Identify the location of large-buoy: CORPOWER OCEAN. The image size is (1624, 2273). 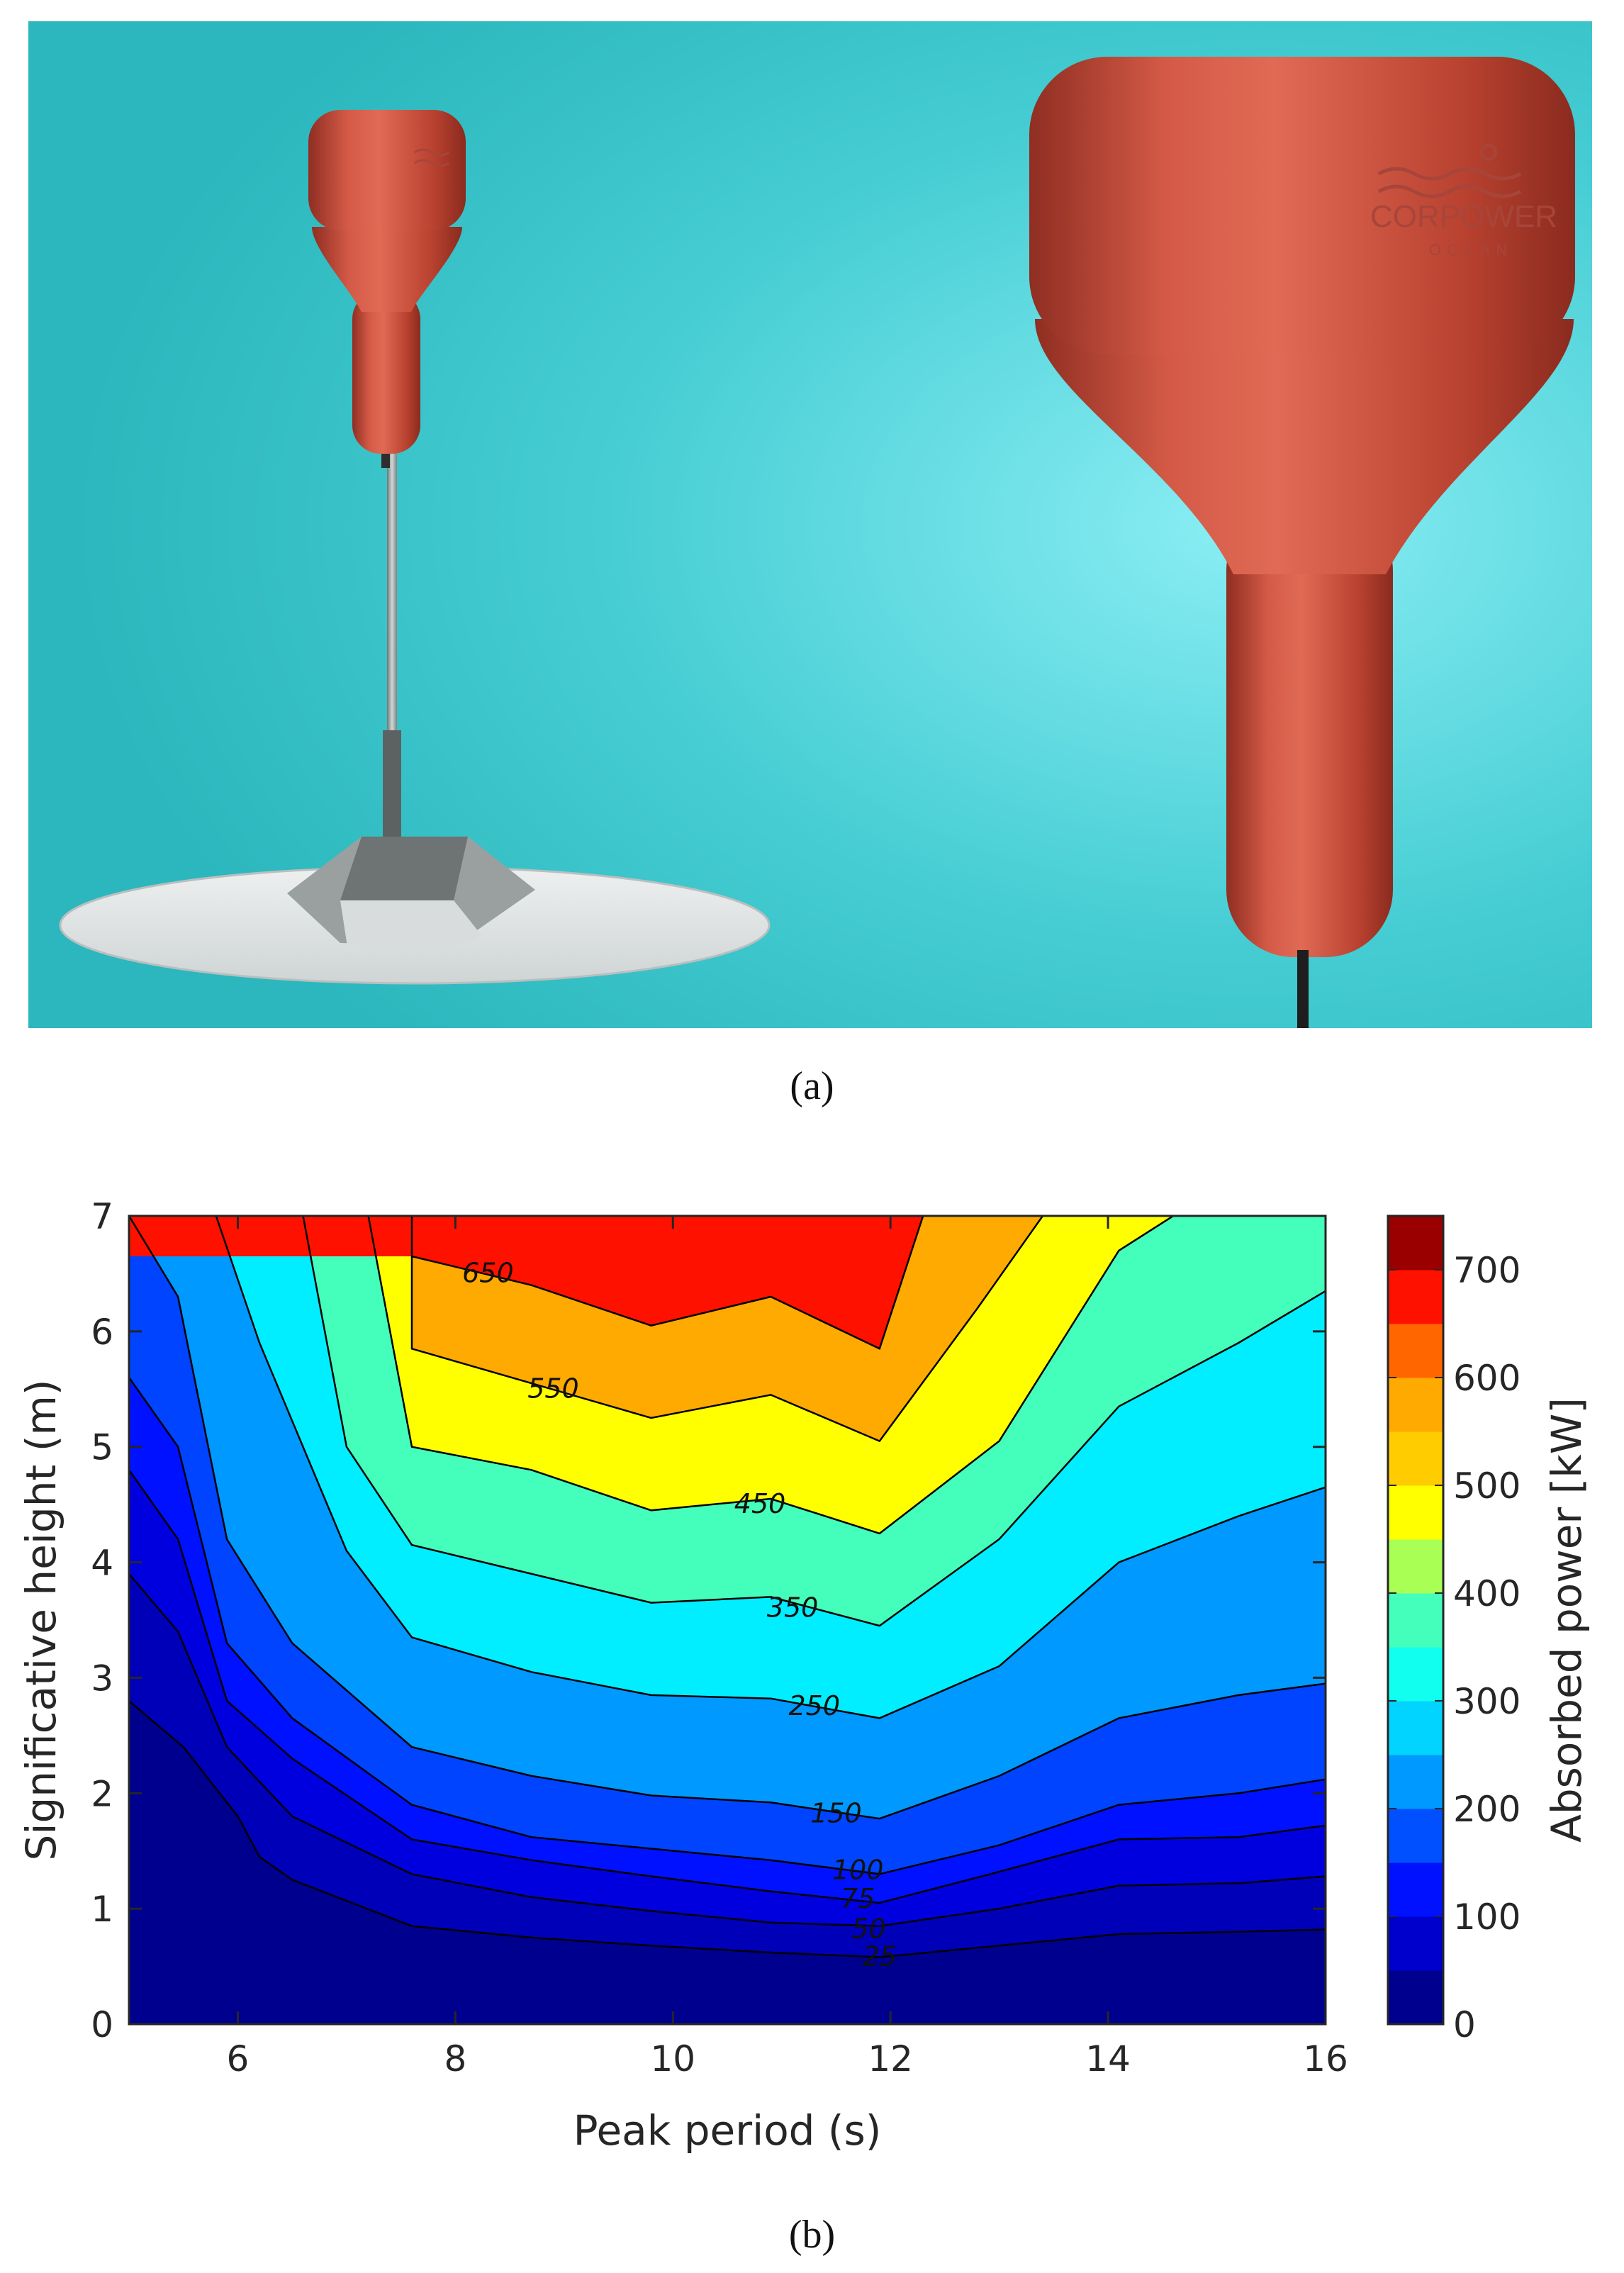
(1302, 542).